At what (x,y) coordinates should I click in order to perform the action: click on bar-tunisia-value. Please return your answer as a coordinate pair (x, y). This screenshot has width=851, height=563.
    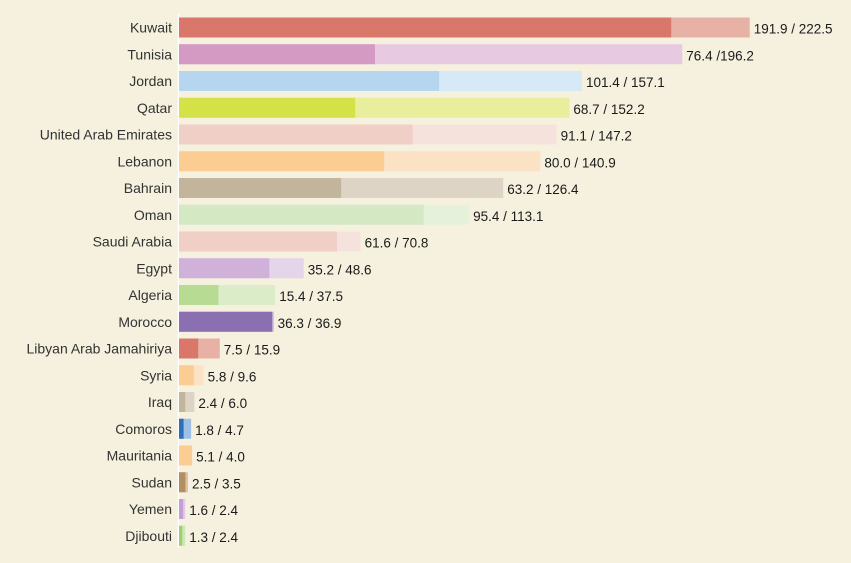
    Looking at the image, I should click on (277, 54).